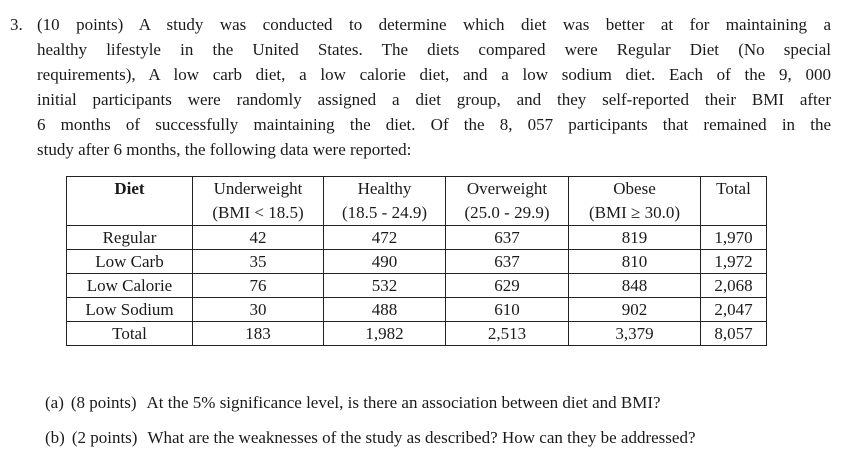 The width and height of the screenshot is (844, 463). Describe the element at coordinates (258, 188) in the screenshot. I see `column-title: Underweight` at that location.